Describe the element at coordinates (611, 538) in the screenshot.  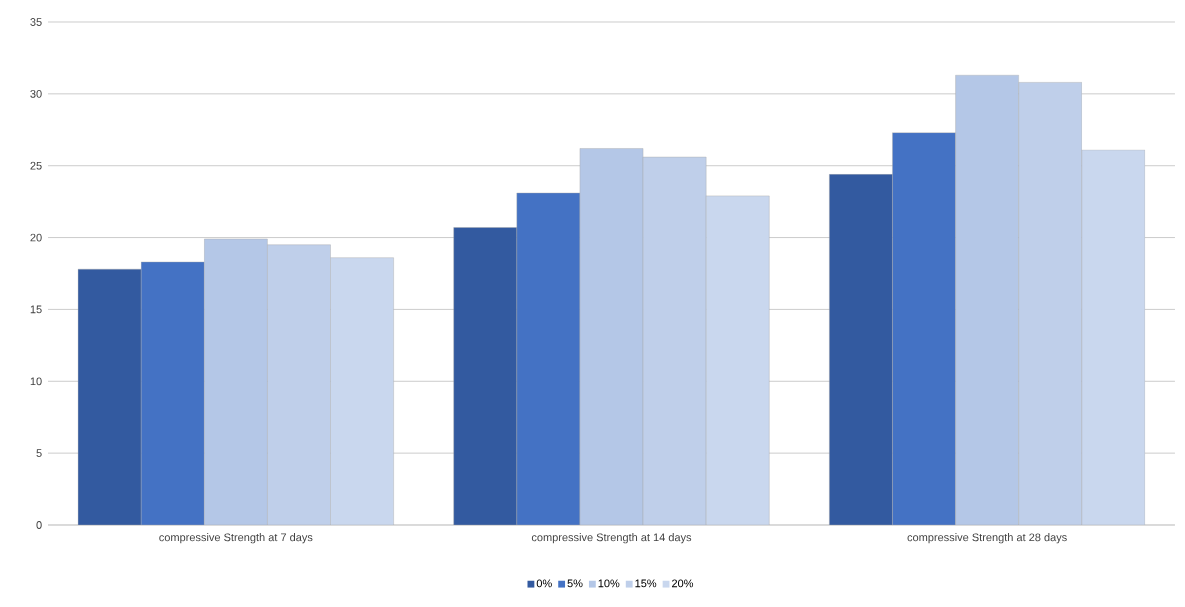
I see `x-tick-label: compressive Strength at 14 days` at that location.